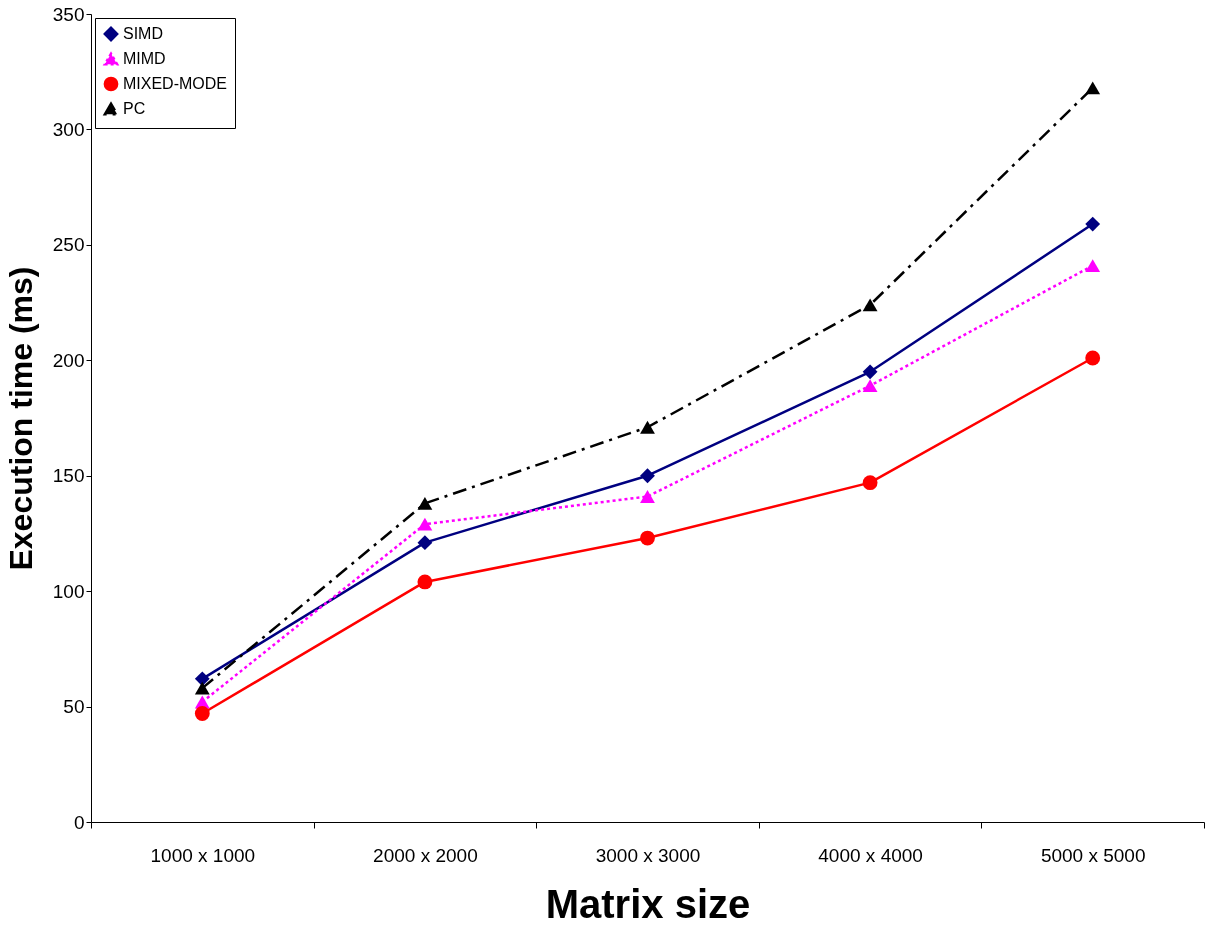 Image resolution: width=1220 pixels, height=939 pixels. Describe the element at coordinates (175, 83) in the screenshot. I see `legend-label: MIXED-MODE` at that location.